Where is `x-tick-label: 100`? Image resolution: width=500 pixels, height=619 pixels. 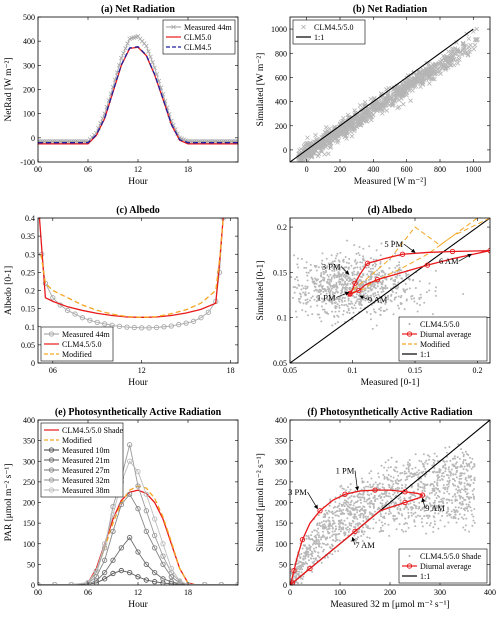
x-tick-label: 100 is located at coordinates (340, 592).